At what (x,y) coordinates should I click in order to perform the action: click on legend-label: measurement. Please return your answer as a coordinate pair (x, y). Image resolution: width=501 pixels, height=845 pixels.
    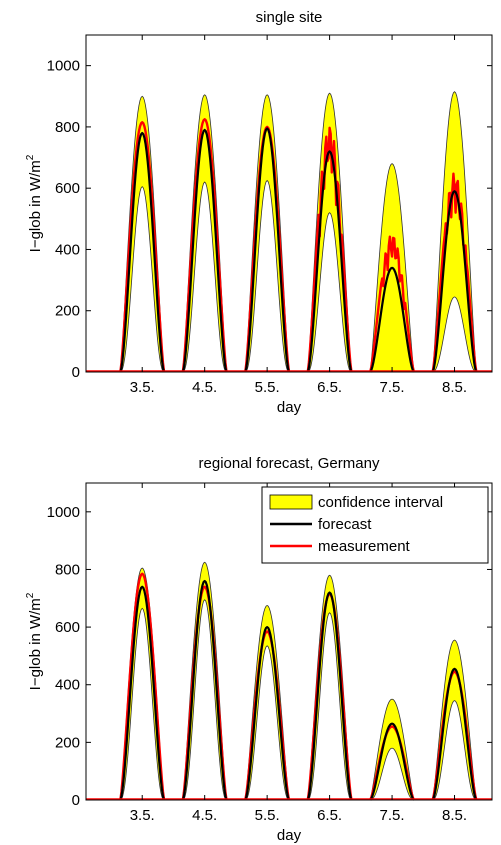
    Looking at the image, I should click on (364, 546).